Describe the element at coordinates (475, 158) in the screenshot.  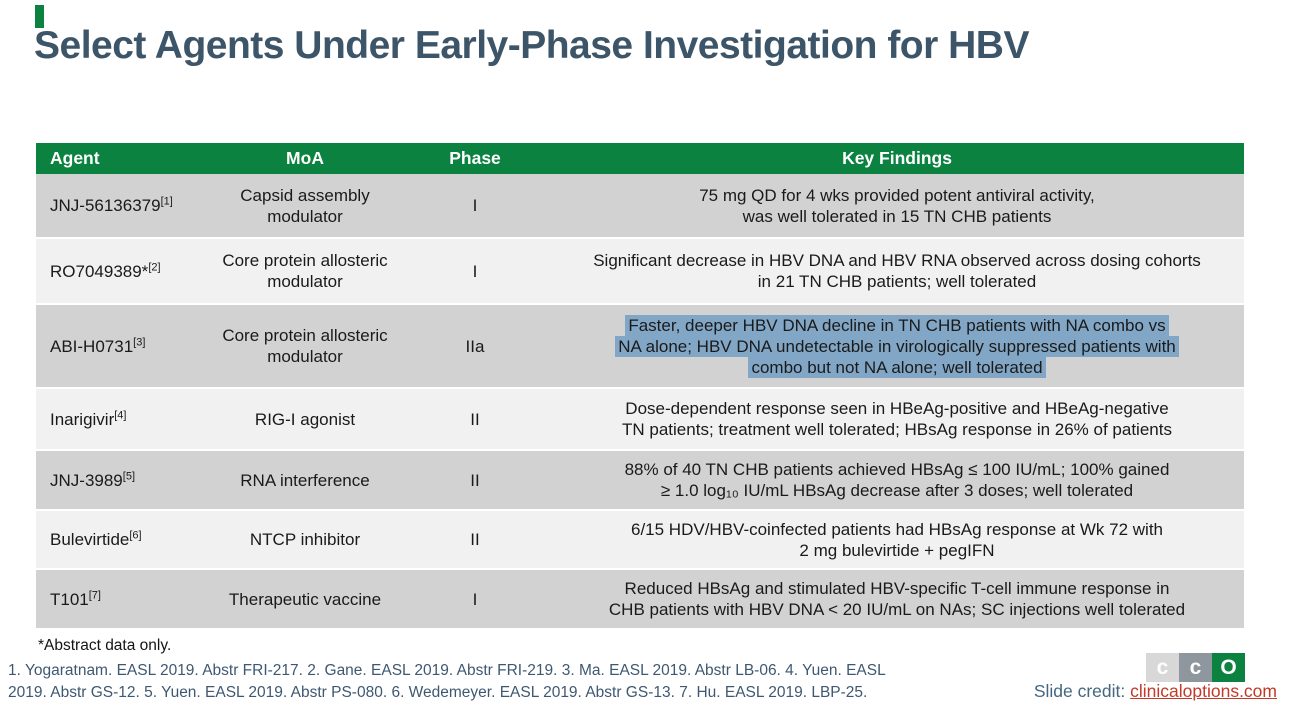
I see `header-phase: Phase` at that location.